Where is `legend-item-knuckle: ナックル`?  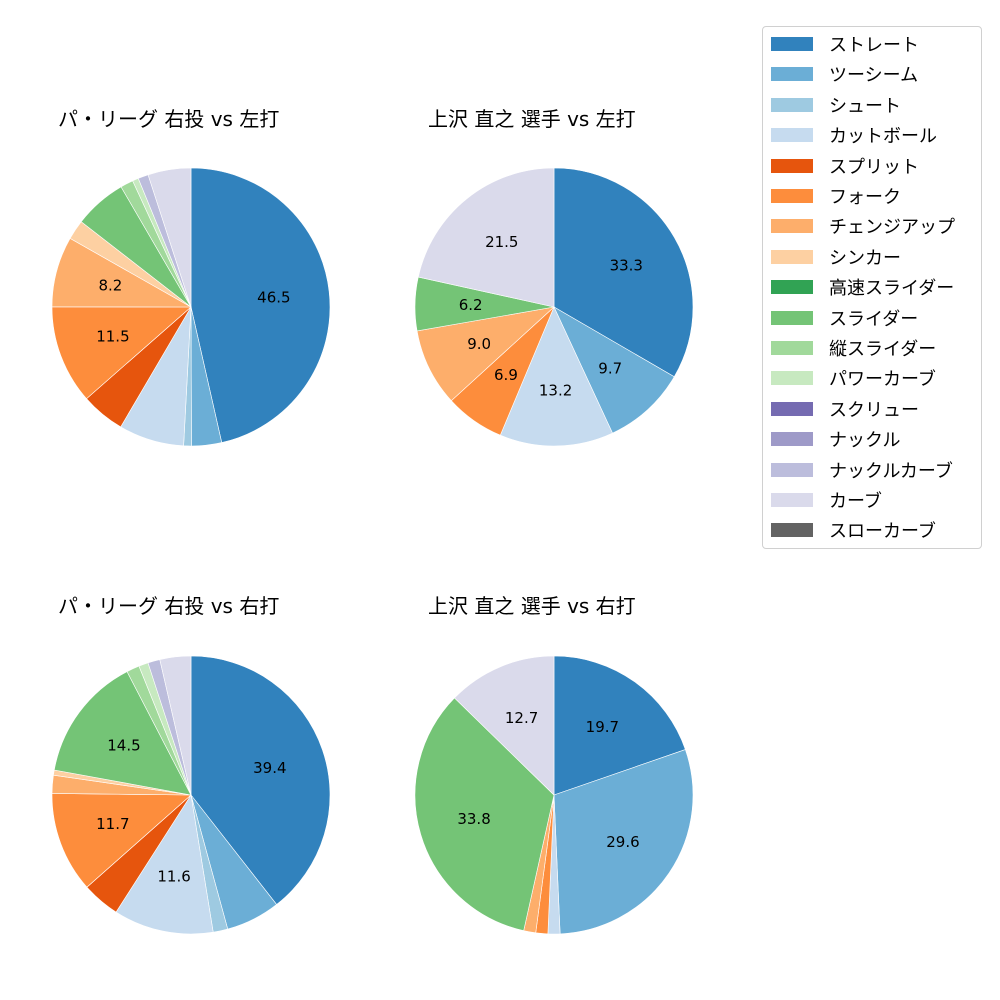 legend-item-knuckle: ナックル is located at coordinates (836, 440).